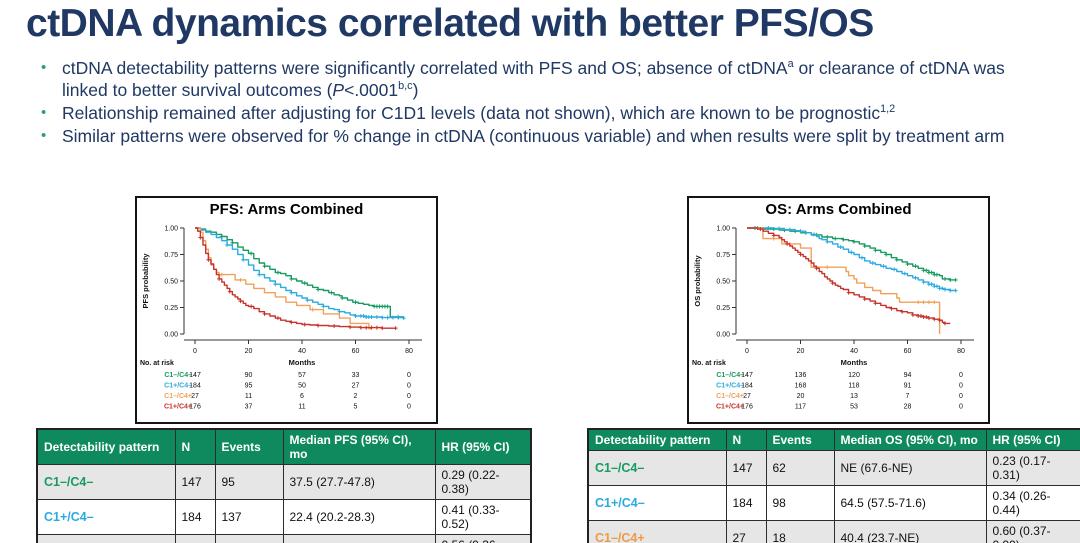 Image resolution: width=1080 pixels, height=543 pixels. What do you see at coordinates (801, 386) in the screenshot?
I see `risk-count: 168` at bounding box center [801, 386].